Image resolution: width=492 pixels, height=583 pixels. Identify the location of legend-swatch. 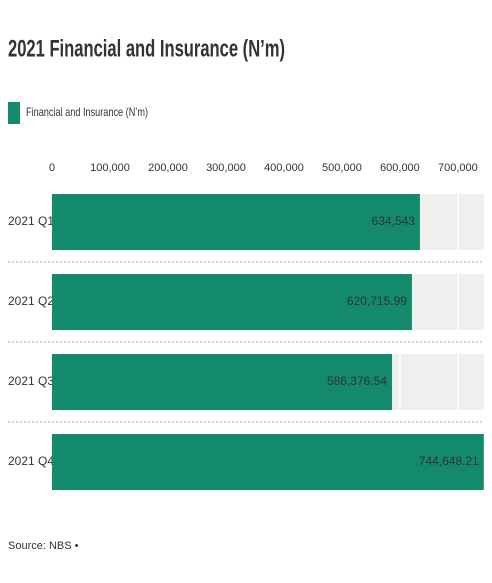
(14, 113).